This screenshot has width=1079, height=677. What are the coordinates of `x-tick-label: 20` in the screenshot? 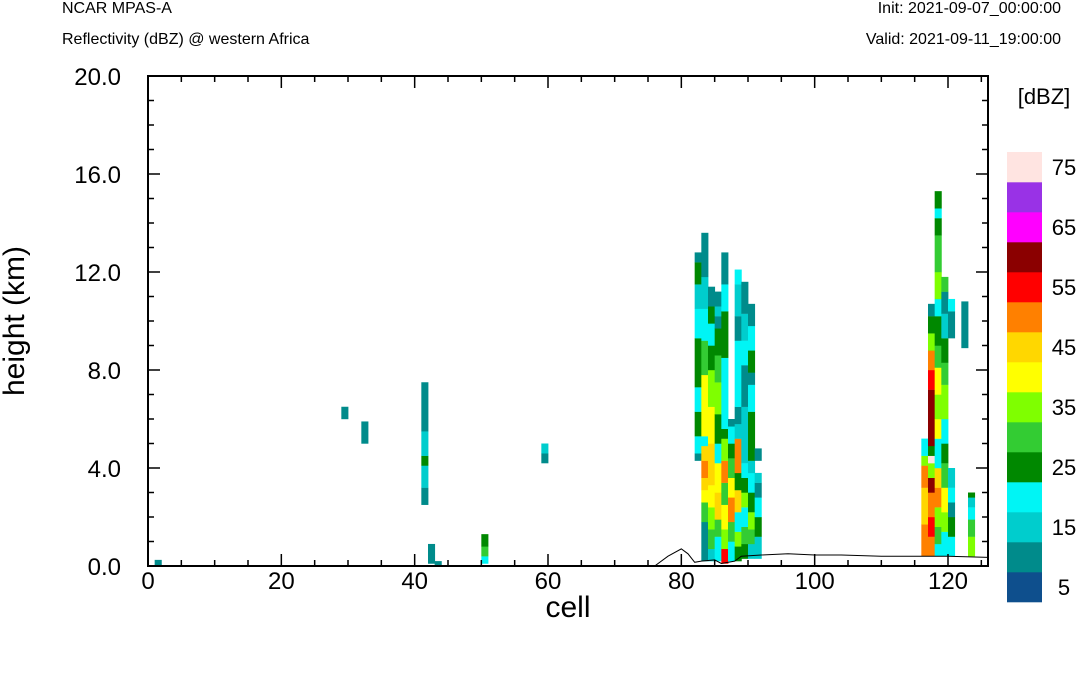 It's located at (281, 581).